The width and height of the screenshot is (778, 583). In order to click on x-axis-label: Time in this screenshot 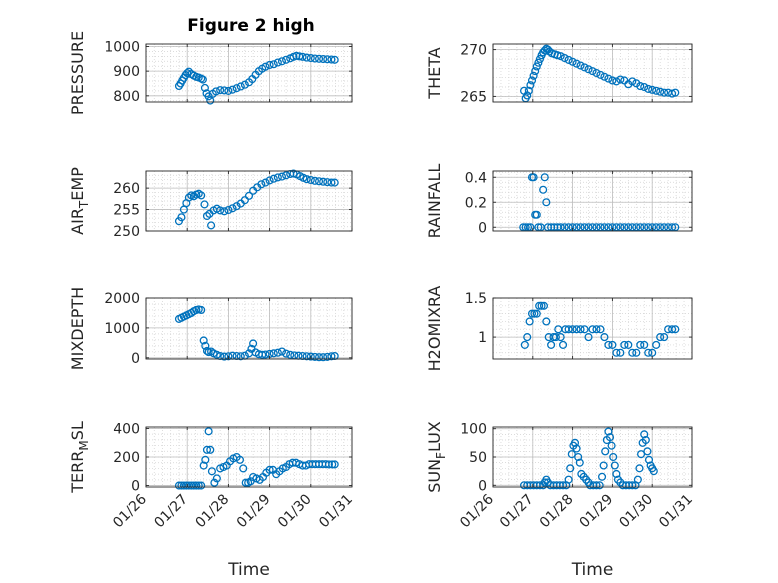, I will do `click(592, 570)`.